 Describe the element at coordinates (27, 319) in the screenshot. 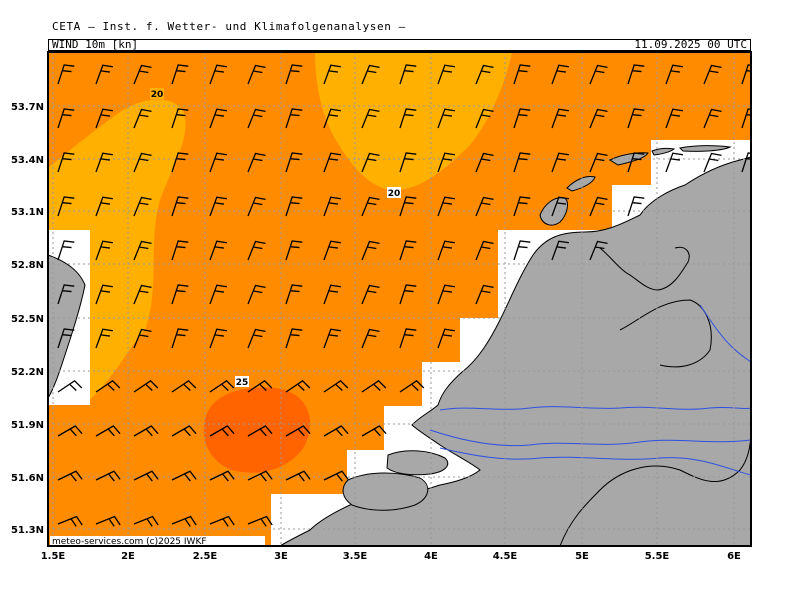

I see `lat-label: 52.5N` at that location.